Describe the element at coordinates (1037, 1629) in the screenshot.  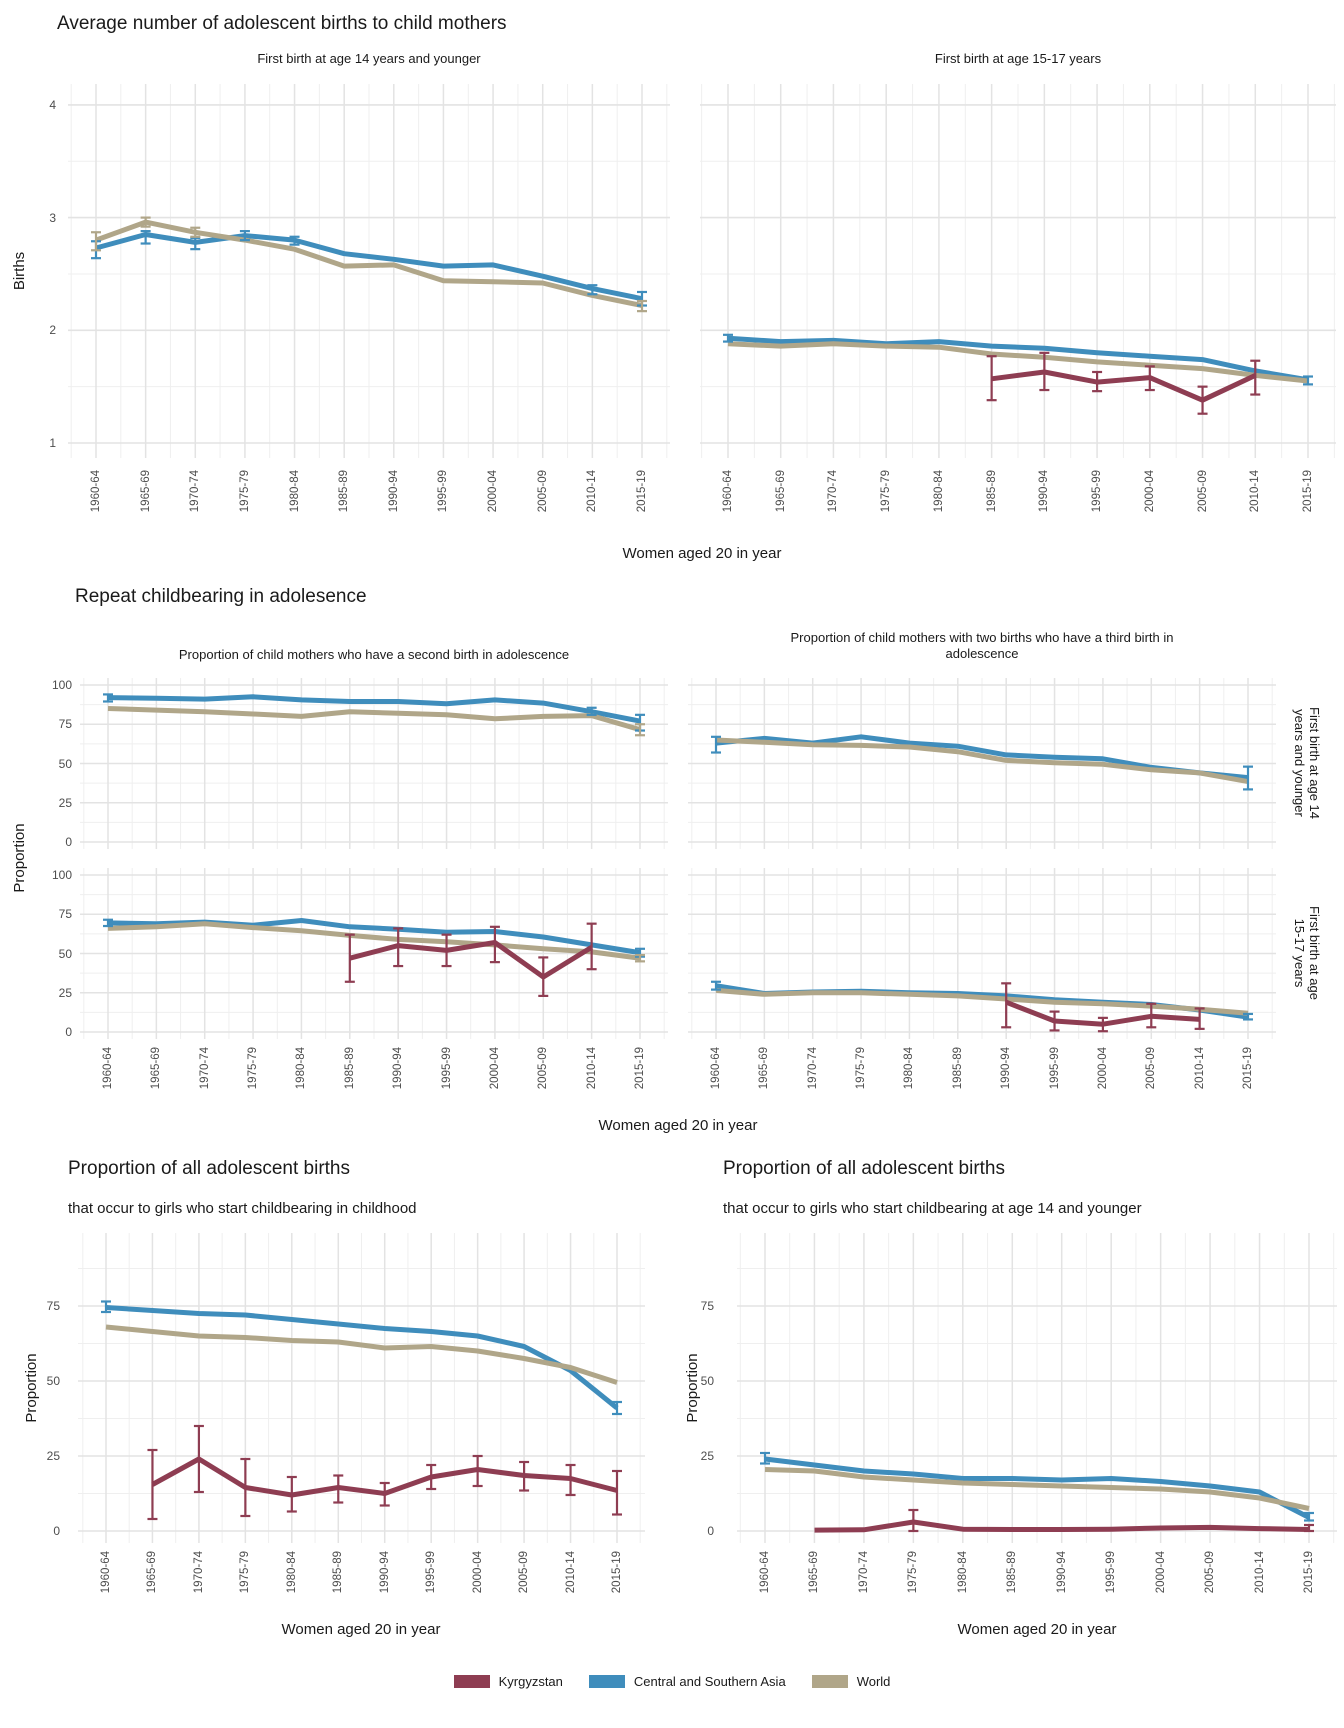
I see `x-axis-title-bottom-right: Women aged 20 in year` at that location.